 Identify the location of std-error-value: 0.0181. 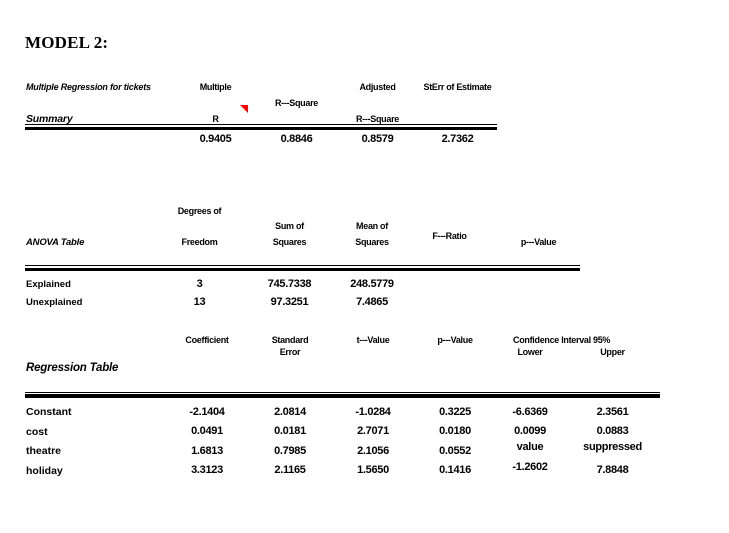
(290, 431).